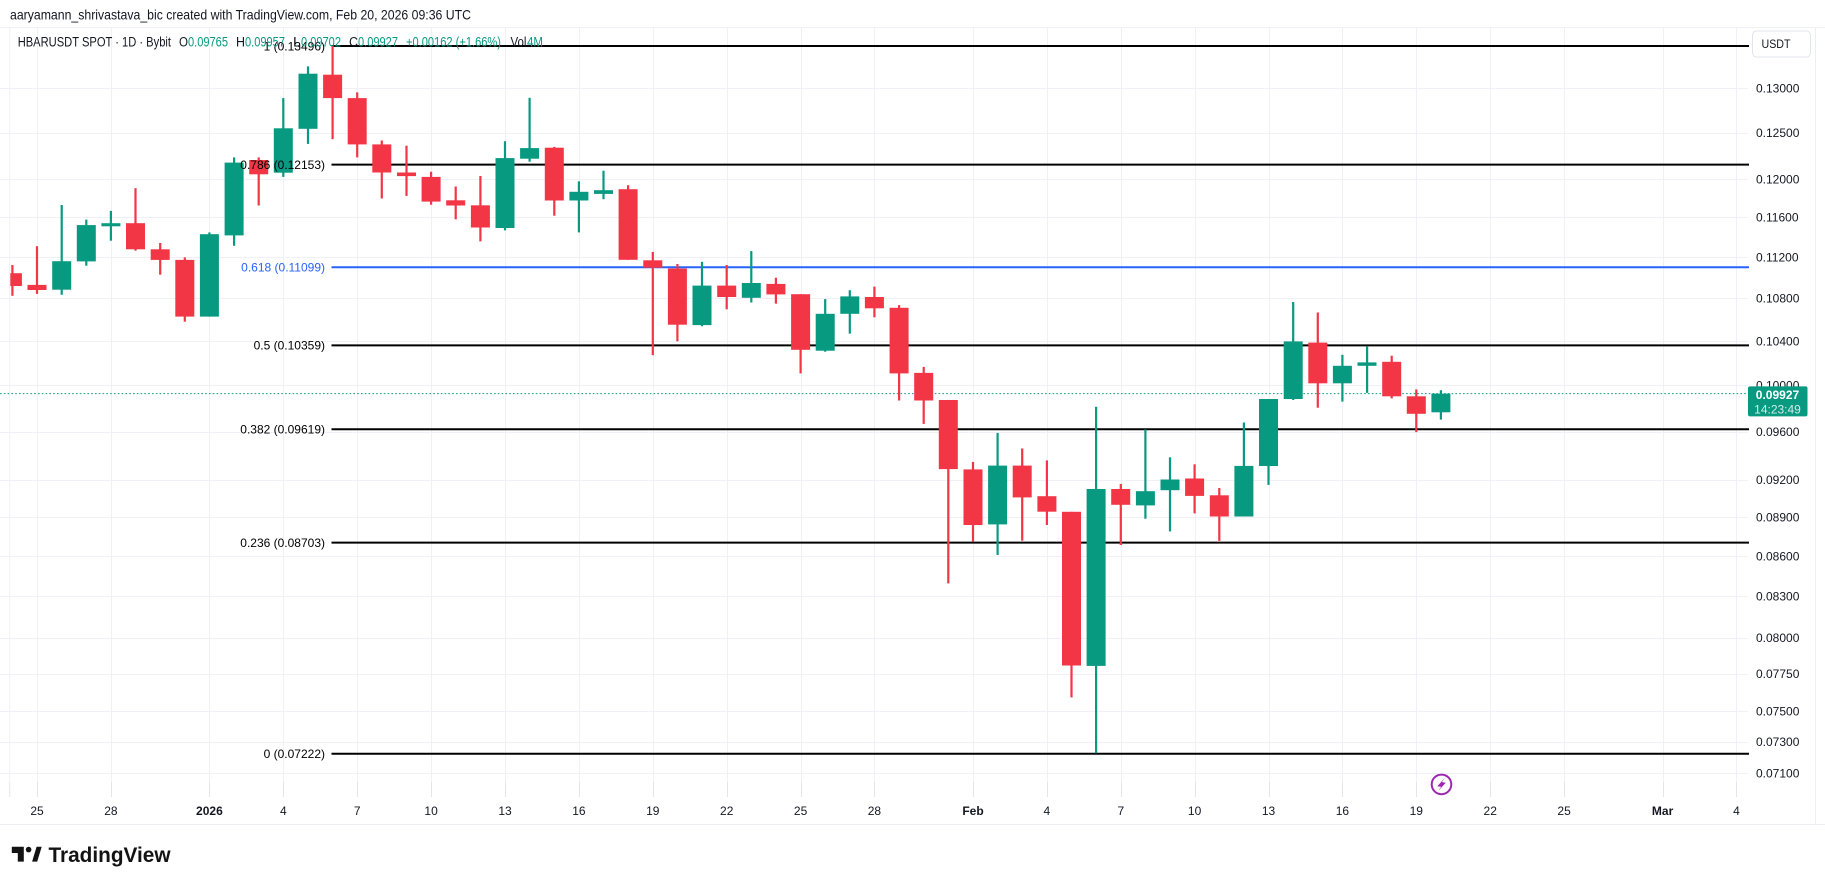 This screenshot has height=885, width=1825. What do you see at coordinates (353, 42) in the screenshot?
I see `svg-text: C` at bounding box center [353, 42].